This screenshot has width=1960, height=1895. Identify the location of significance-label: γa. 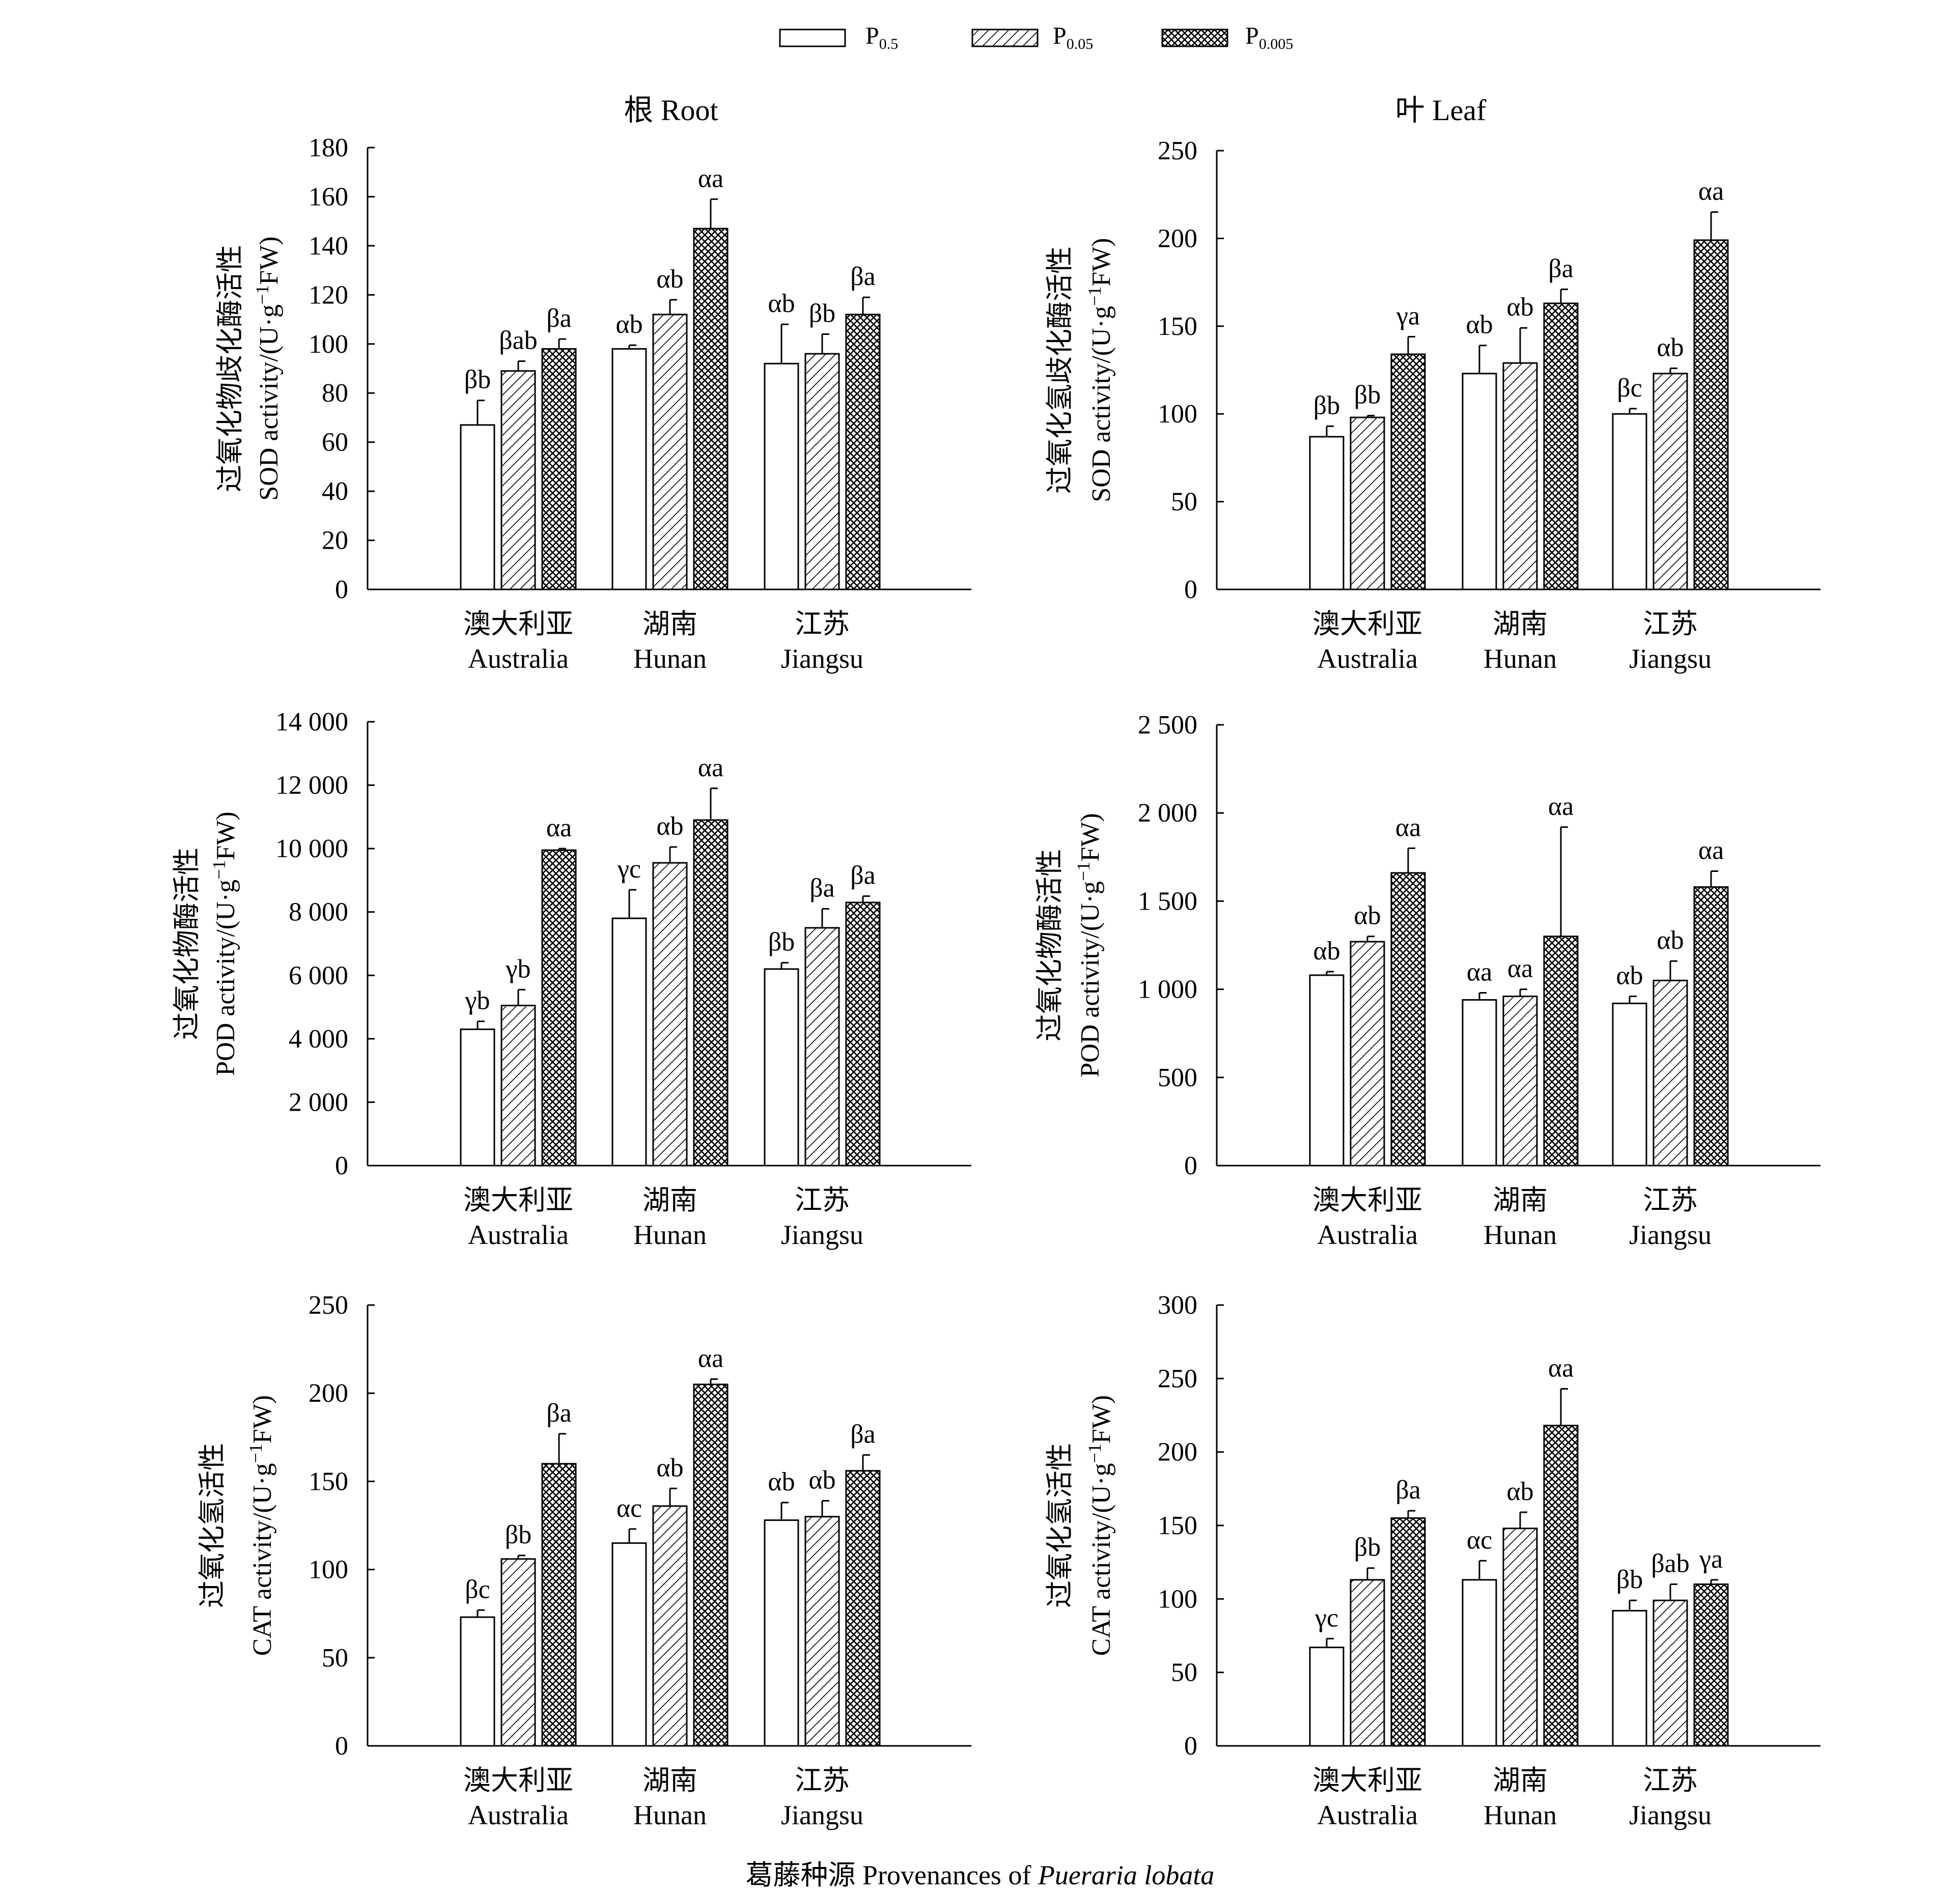
(1711, 1559).